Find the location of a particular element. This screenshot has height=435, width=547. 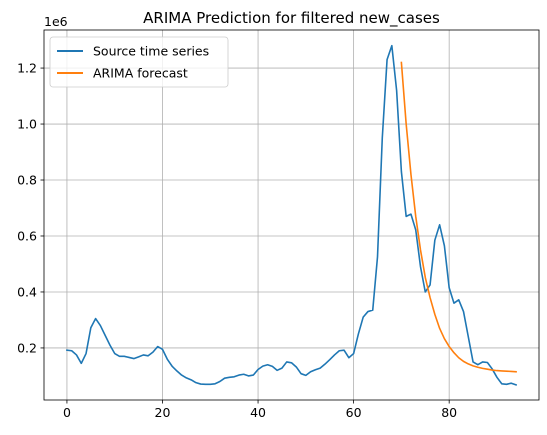

legend-label-arima-forecast: ARIMA forecast is located at coordinates (140, 73).